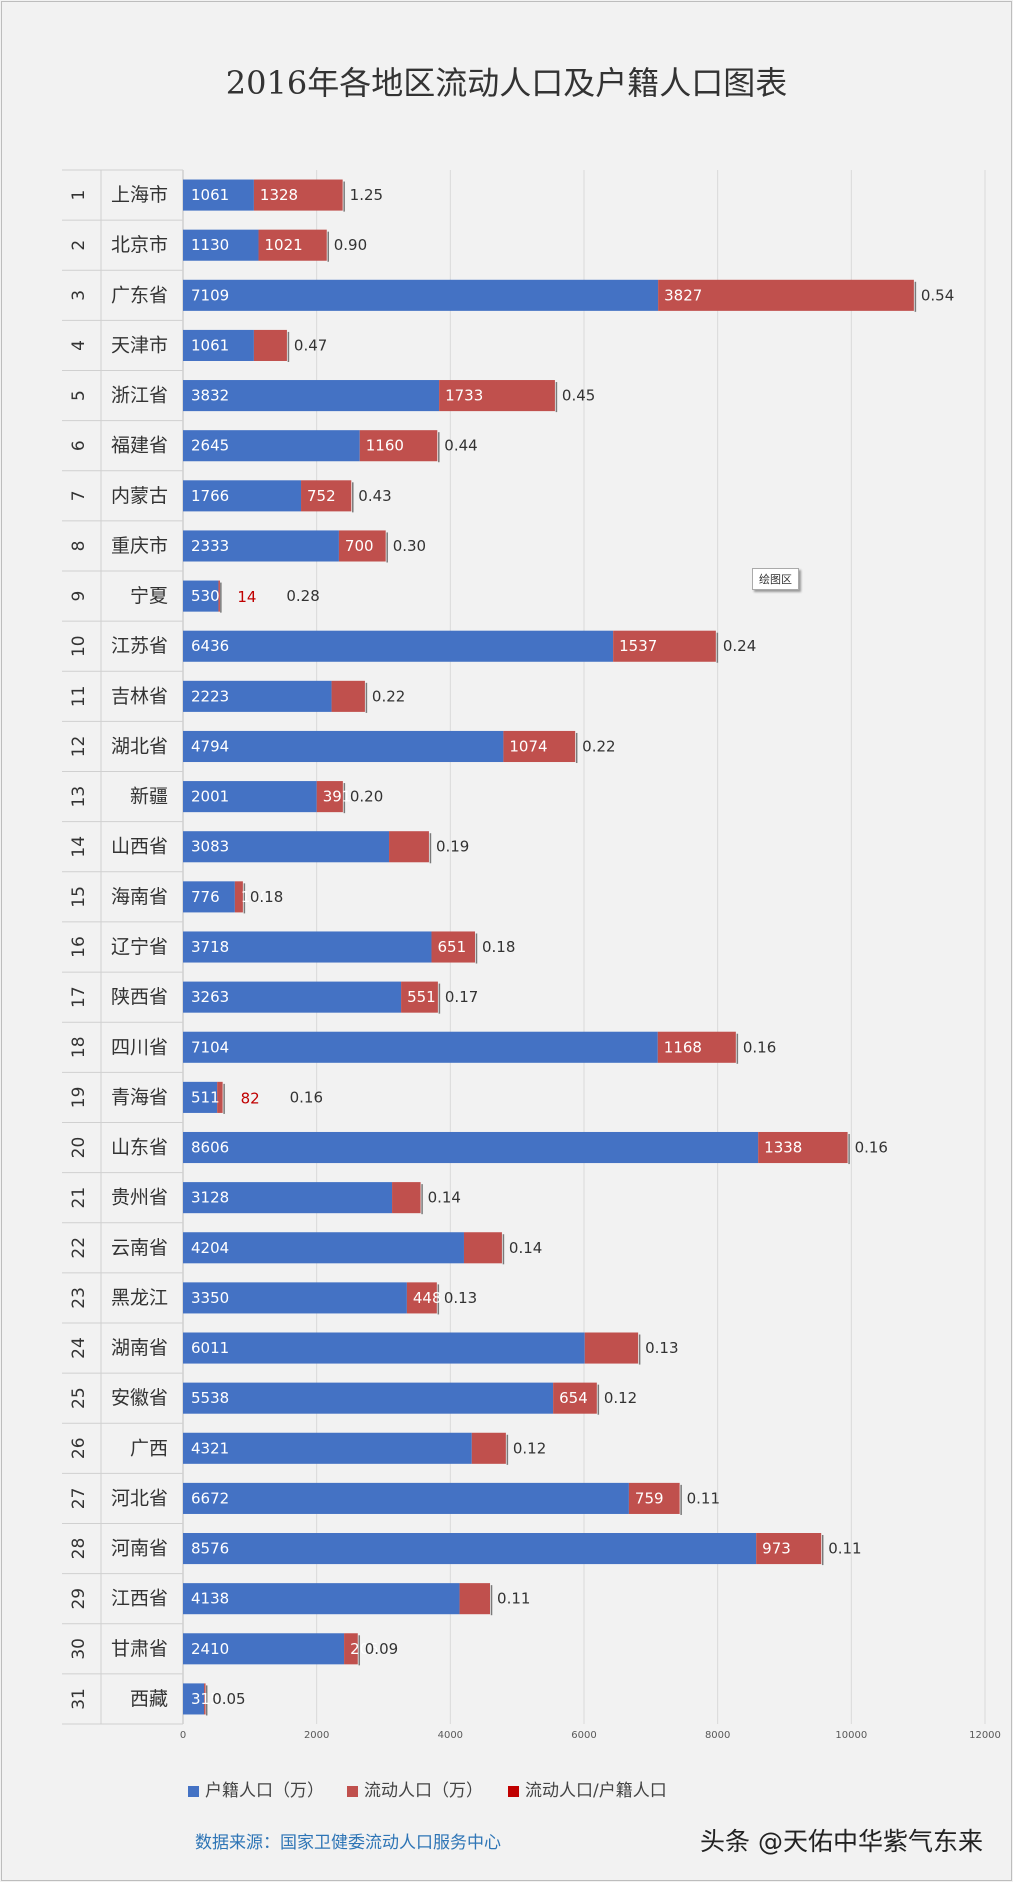  Describe the element at coordinates (851, 1735) in the screenshot. I see `x-tick-label: 10000` at that location.